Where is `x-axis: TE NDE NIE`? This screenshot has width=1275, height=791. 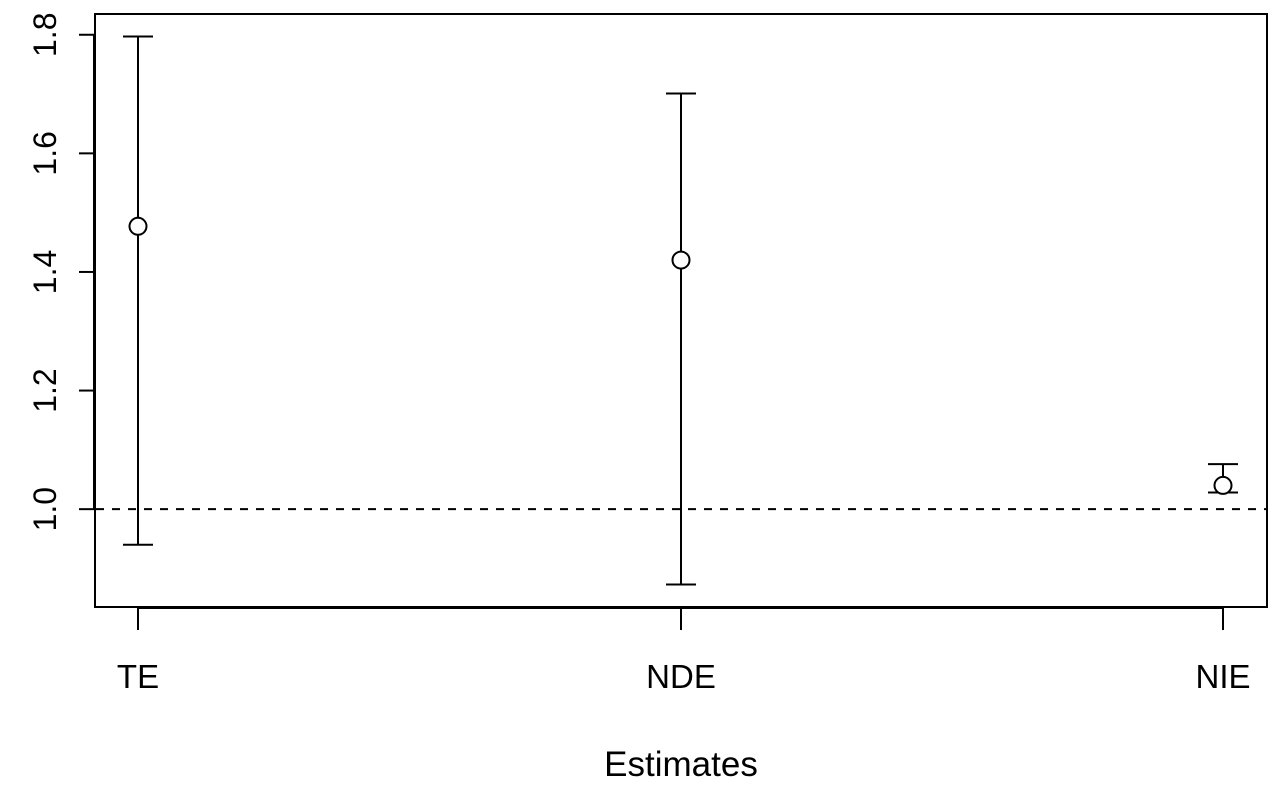
x-axis: TE NDE NIE is located at coordinates (684, 651).